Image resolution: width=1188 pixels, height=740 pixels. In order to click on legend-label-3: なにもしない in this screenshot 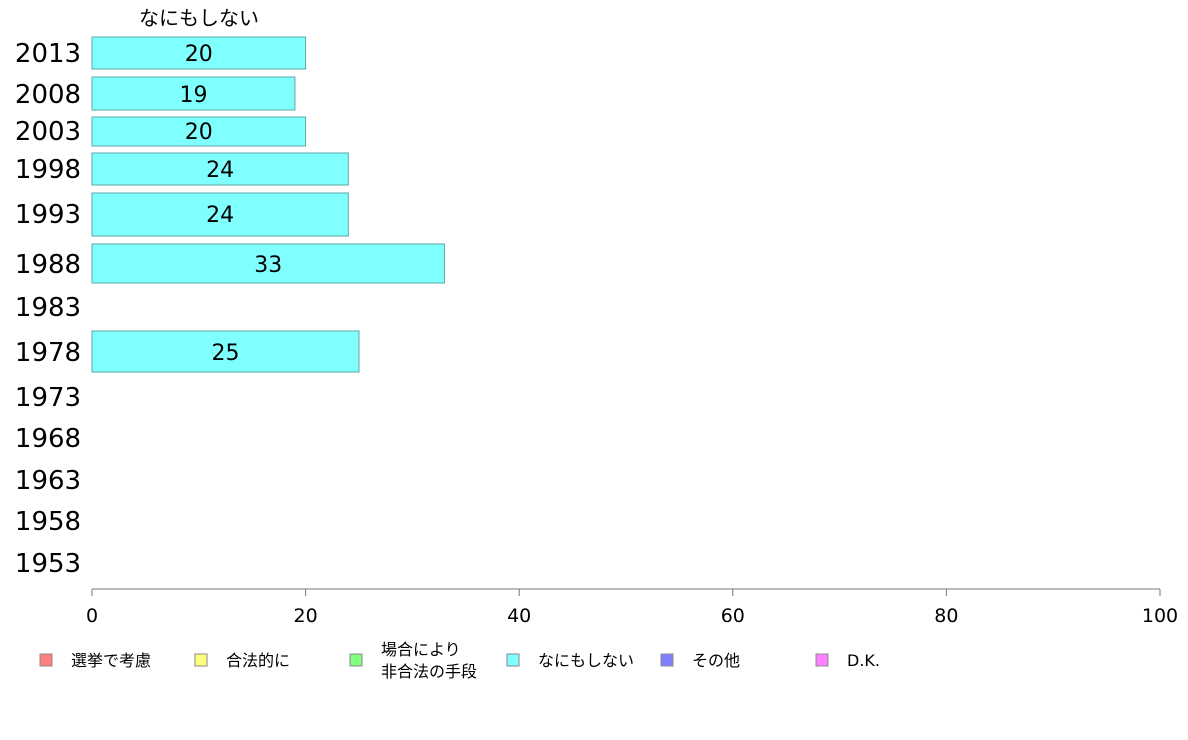, I will do `click(586, 660)`.